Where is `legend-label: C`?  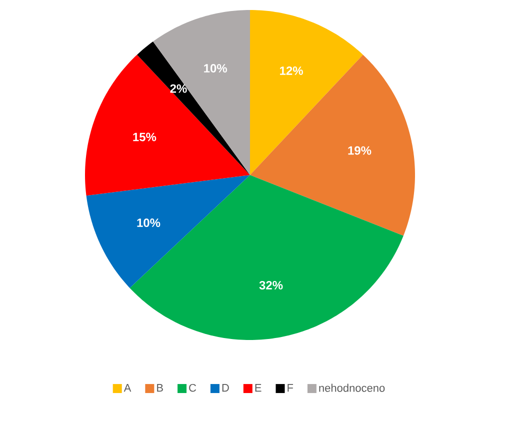
legend-label: C is located at coordinates (192, 388).